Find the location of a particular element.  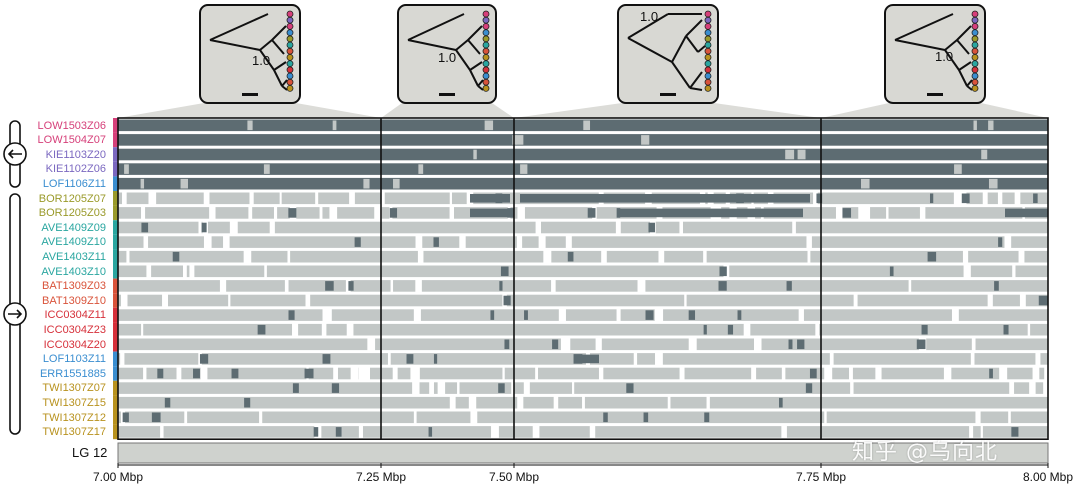

haplotype-row-KIE1103Z20 is located at coordinates (580, 155).